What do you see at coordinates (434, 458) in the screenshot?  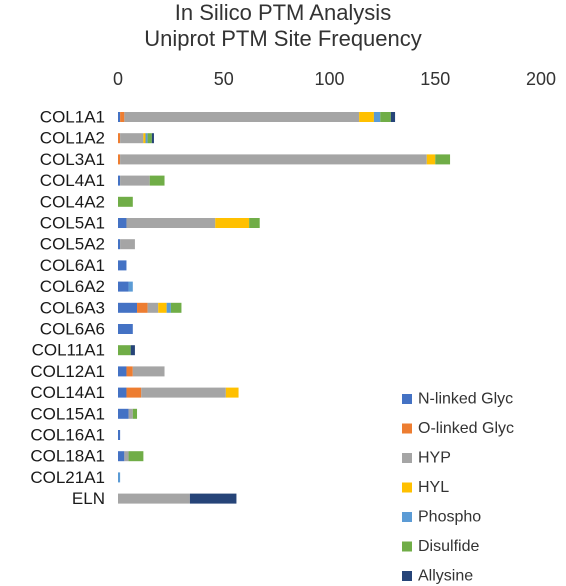 I see `legend-label: HYP` at bounding box center [434, 458].